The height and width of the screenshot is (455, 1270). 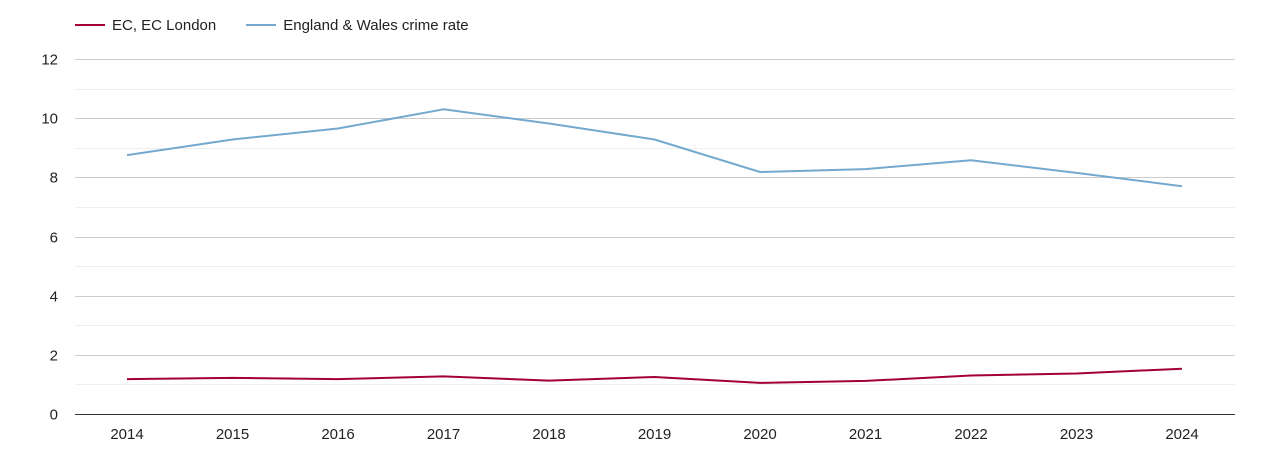 I want to click on x-tick-label: 2014, so click(x=126, y=434).